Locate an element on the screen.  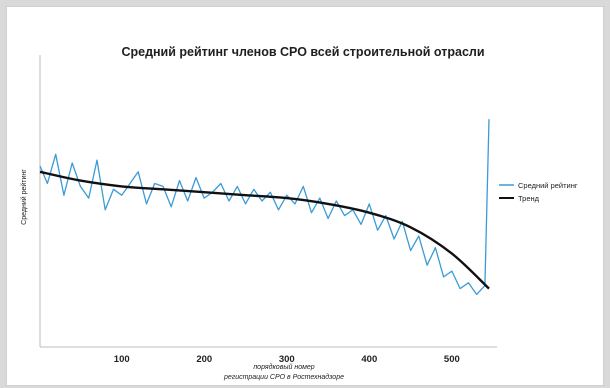
legend: Средний рейтинг Тренд is located at coordinates (538, 192).